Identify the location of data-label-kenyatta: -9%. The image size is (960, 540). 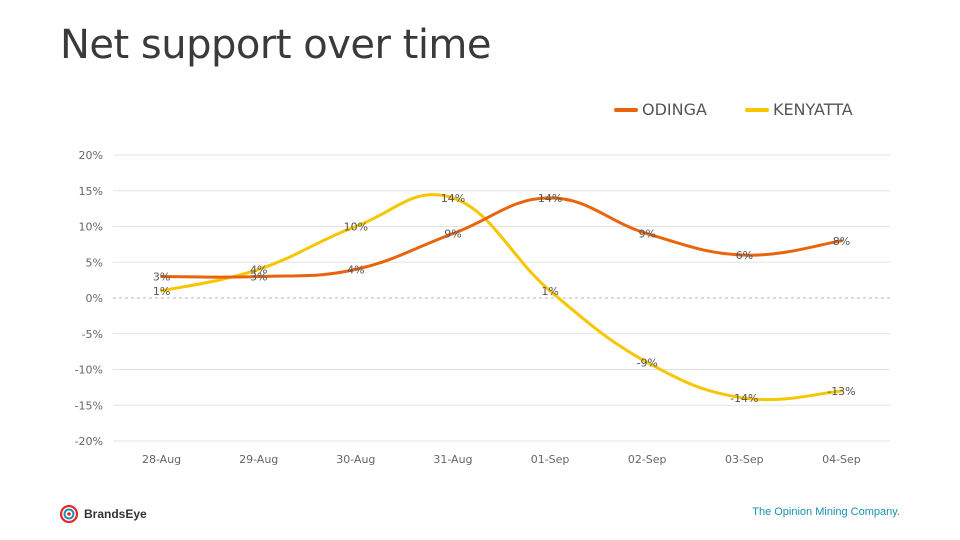
(646, 362).